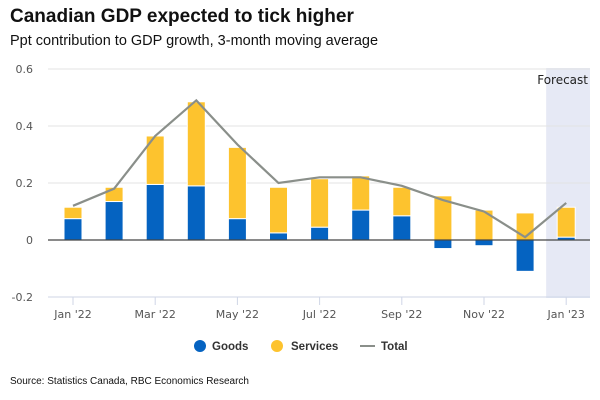 Image resolution: width=600 pixels, height=400 pixels. What do you see at coordinates (29, 240) in the screenshot?
I see `y-tick-label: 0` at bounding box center [29, 240].